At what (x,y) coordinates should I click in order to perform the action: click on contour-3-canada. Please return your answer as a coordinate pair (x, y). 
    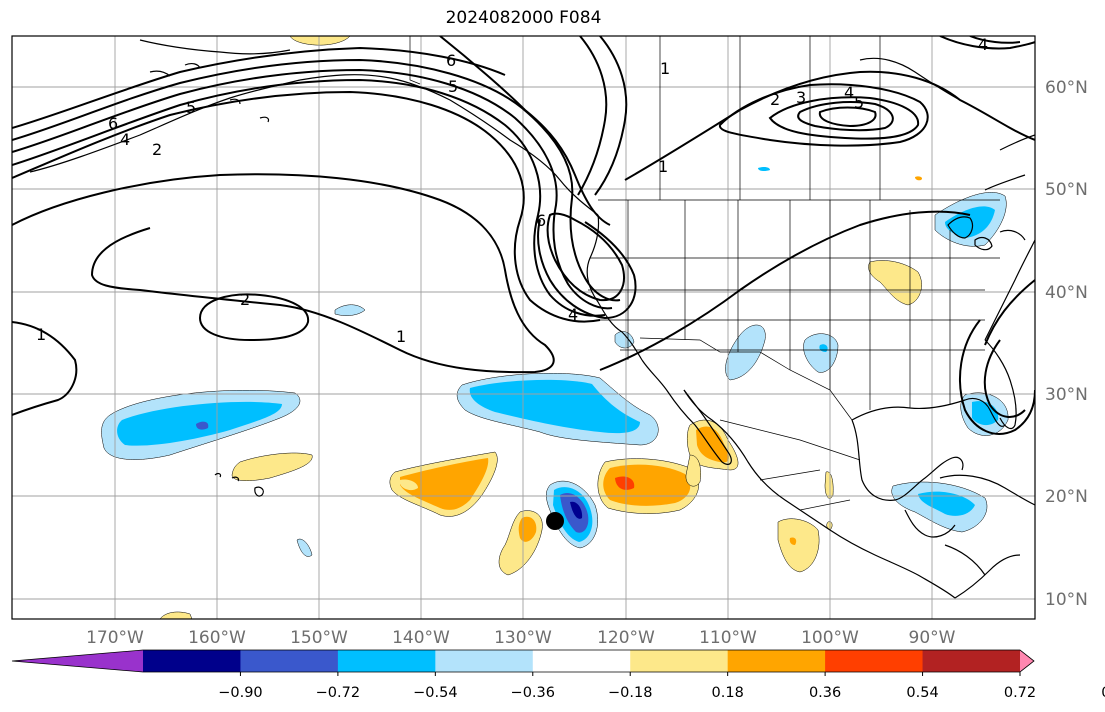
    Looking at the image, I should click on (844, 118).